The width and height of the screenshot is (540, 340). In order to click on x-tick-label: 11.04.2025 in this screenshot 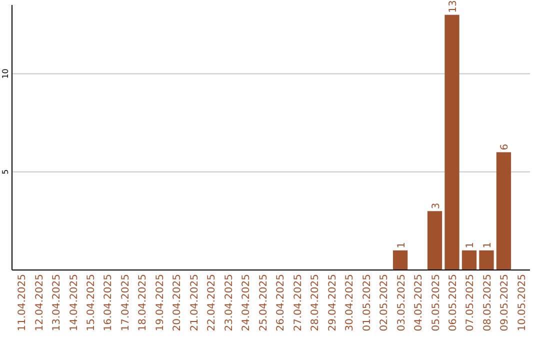, I will do `click(22, 303)`.